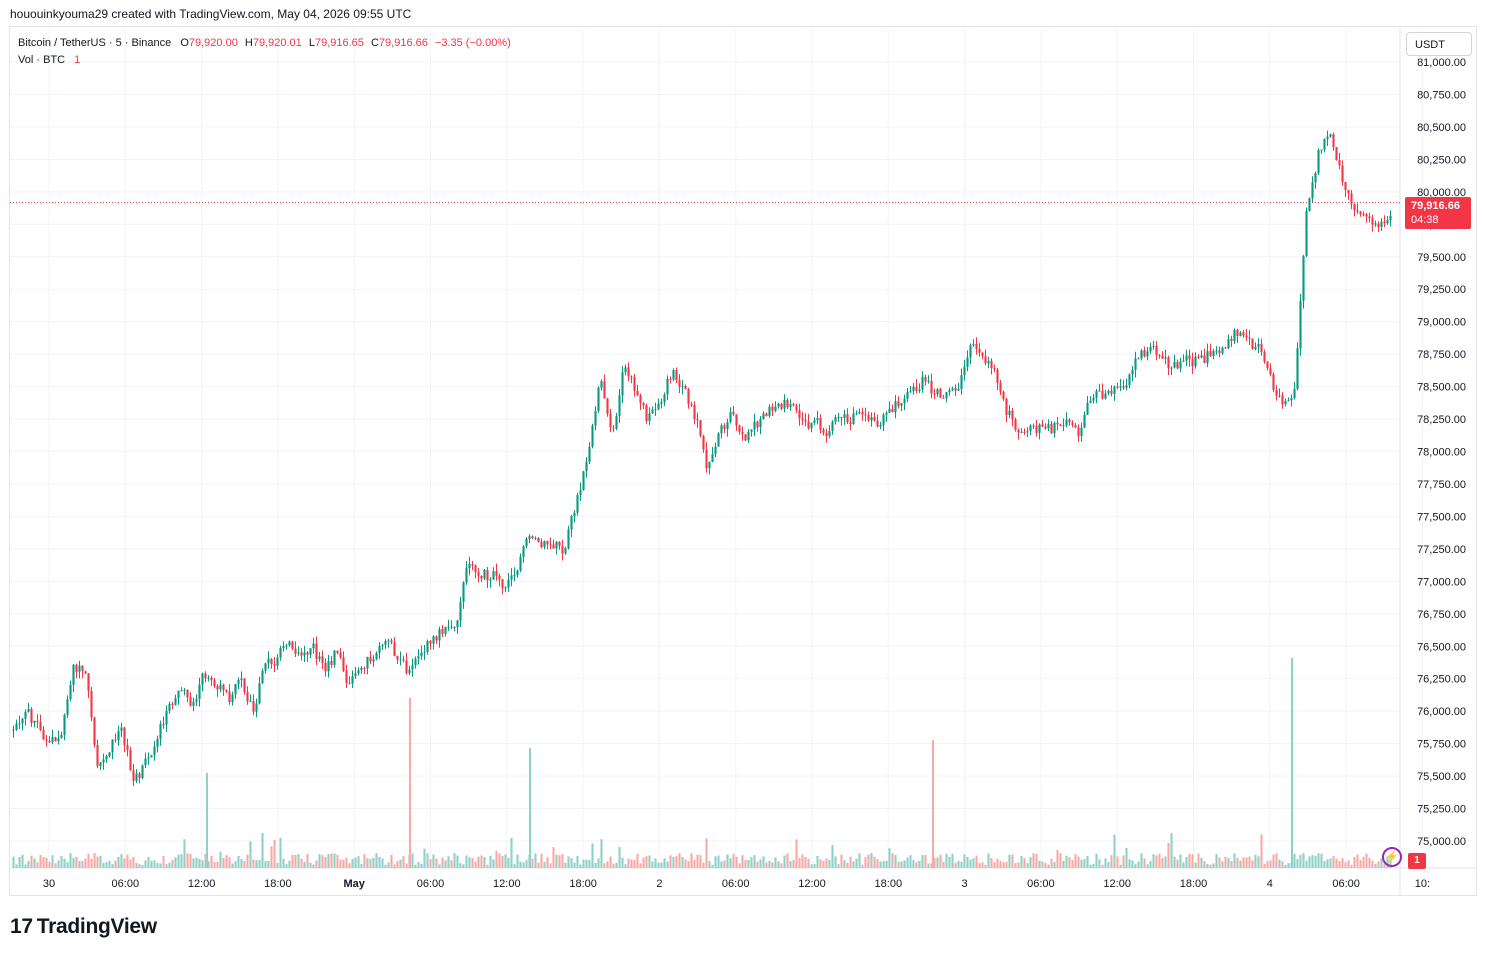 The width and height of the screenshot is (1486, 957). What do you see at coordinates (95, 43) in the screenshot?
I see `symbol-label: Bitcoin / TetherUS · 5 · Binance` at bounding box center [95, 43].